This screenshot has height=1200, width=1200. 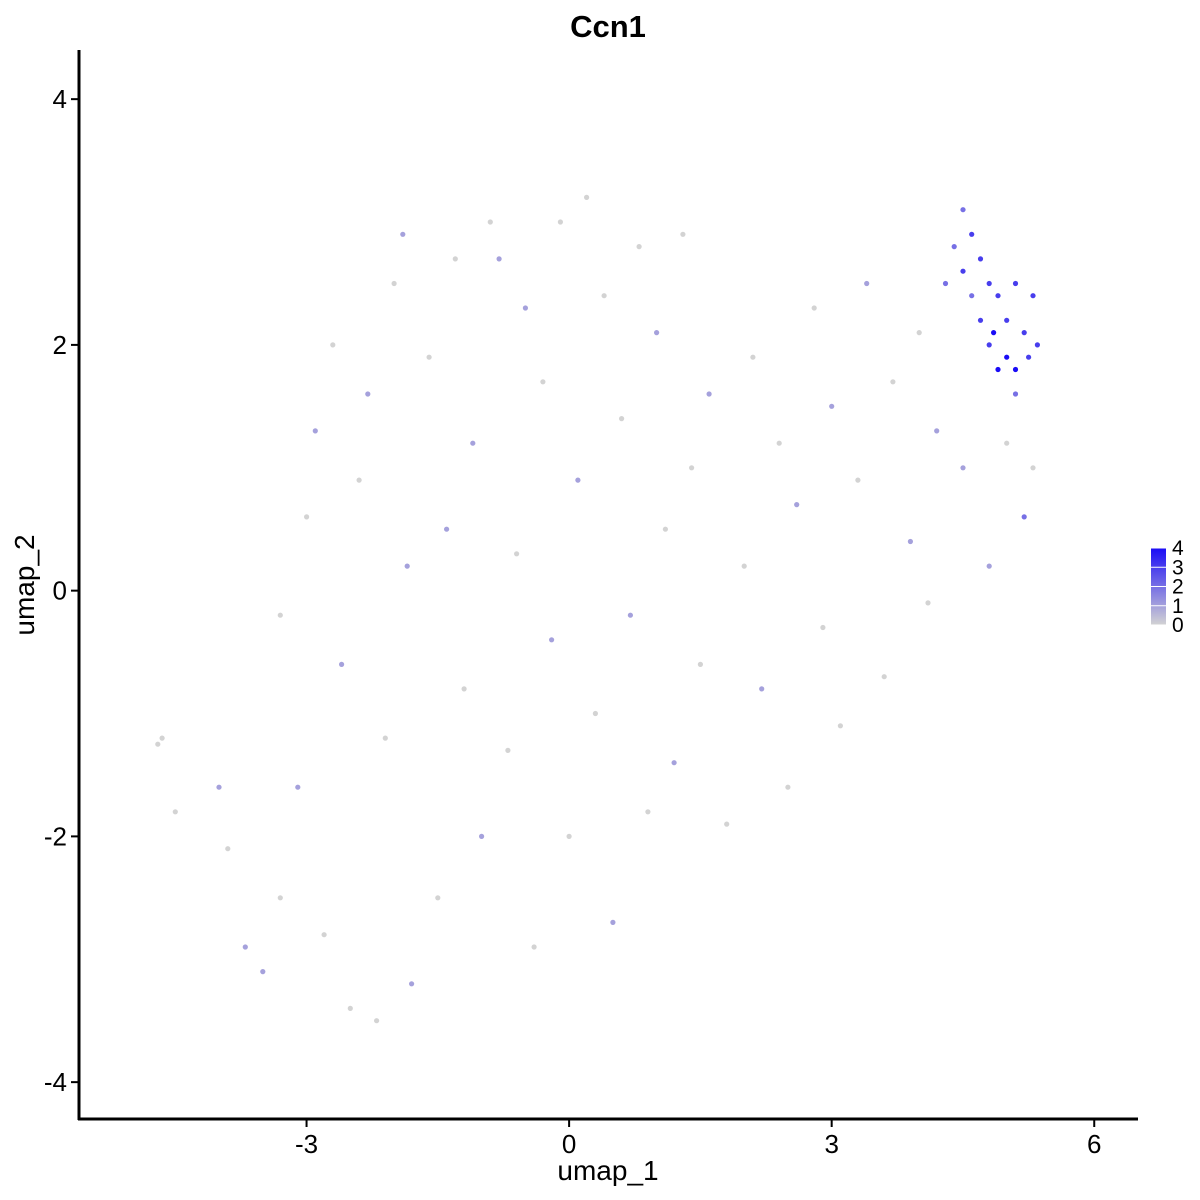 I want to click on legend-tick-label: 3, so click(x=1178, y=567).